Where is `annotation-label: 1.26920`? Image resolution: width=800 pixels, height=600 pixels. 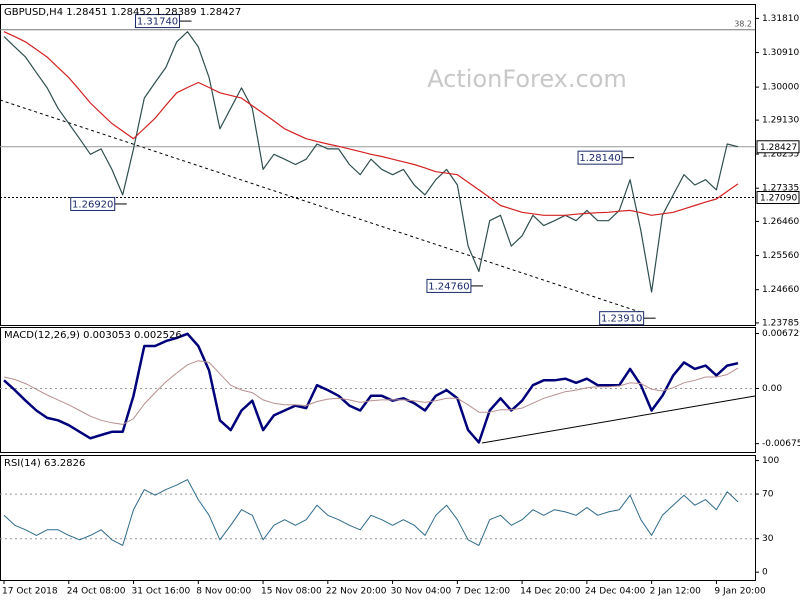 annotation-label: 1.26920 is located at coordinates (92, 204).